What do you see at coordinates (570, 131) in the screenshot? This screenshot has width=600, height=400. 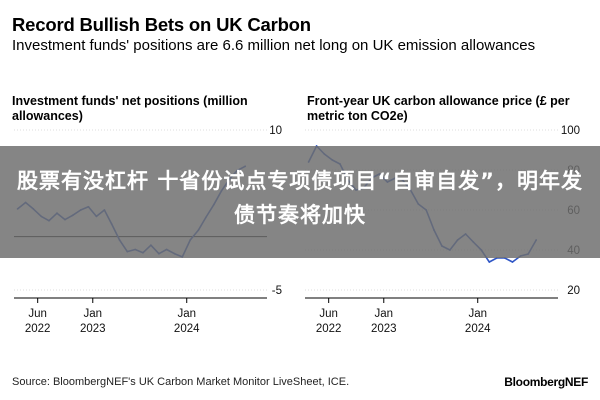 I see `y-tick-label: 100` at bounding box center [570, 131].